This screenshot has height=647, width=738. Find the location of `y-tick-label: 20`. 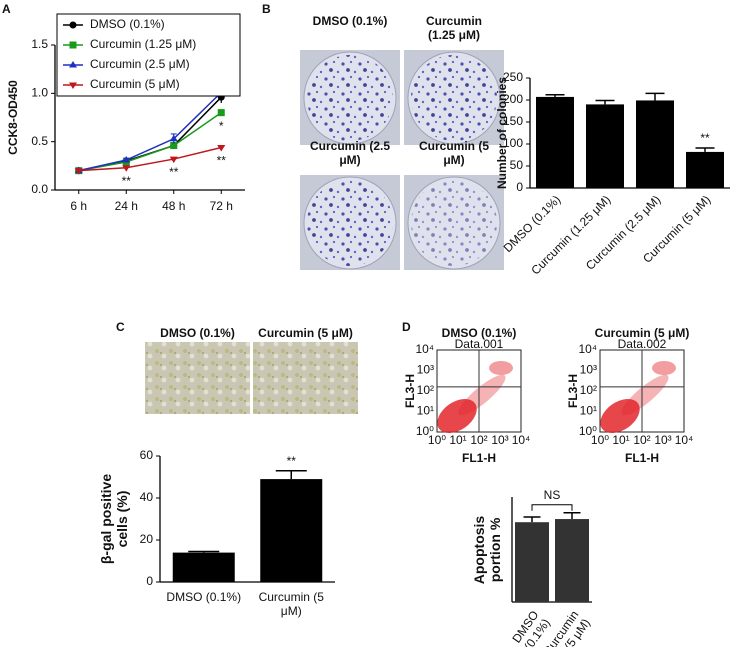

y-tick-label: 20 is located at coordinates (147, 539).